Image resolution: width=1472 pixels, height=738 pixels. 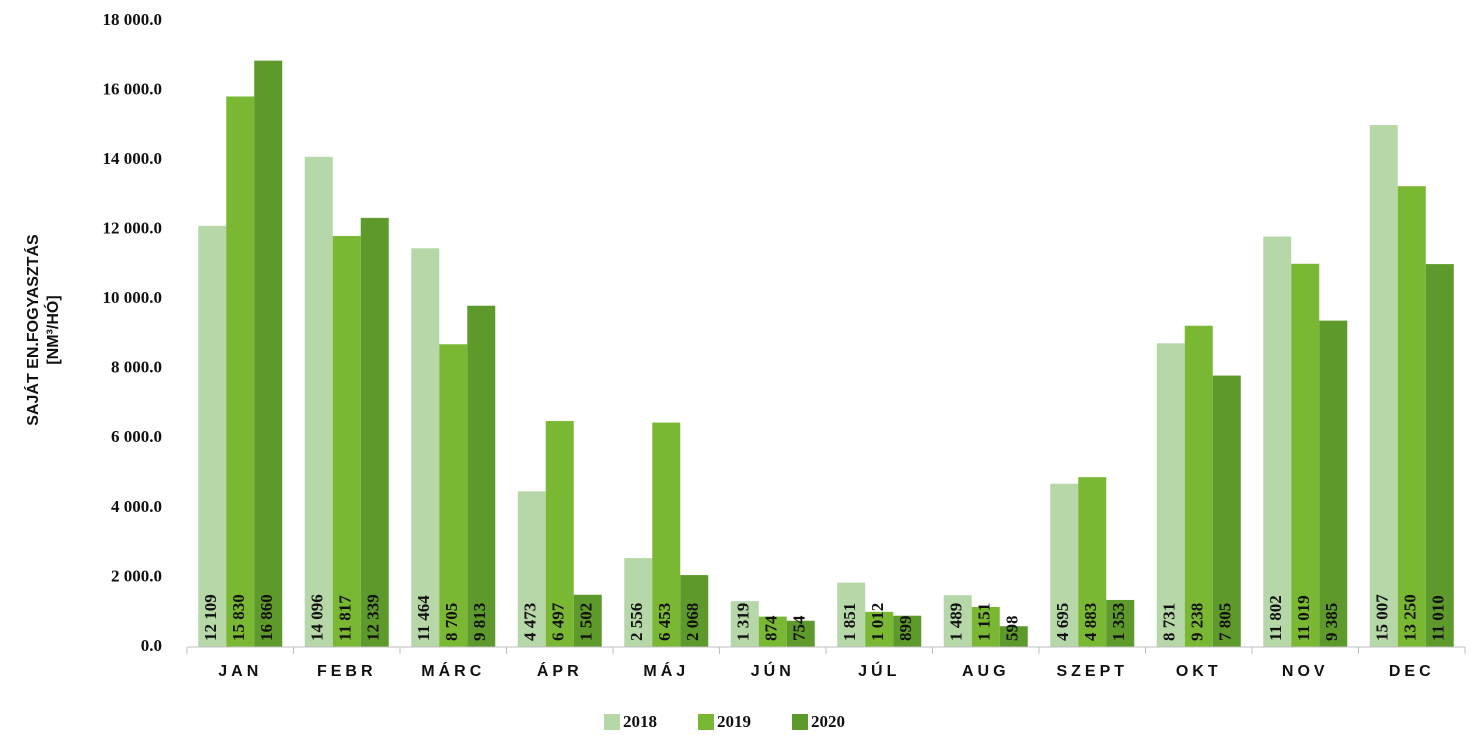 What do you see at coordinates (136, 367) in the screenshot?
I see `y-tick-label: 8 000.0` at bounding box center [136, 367].